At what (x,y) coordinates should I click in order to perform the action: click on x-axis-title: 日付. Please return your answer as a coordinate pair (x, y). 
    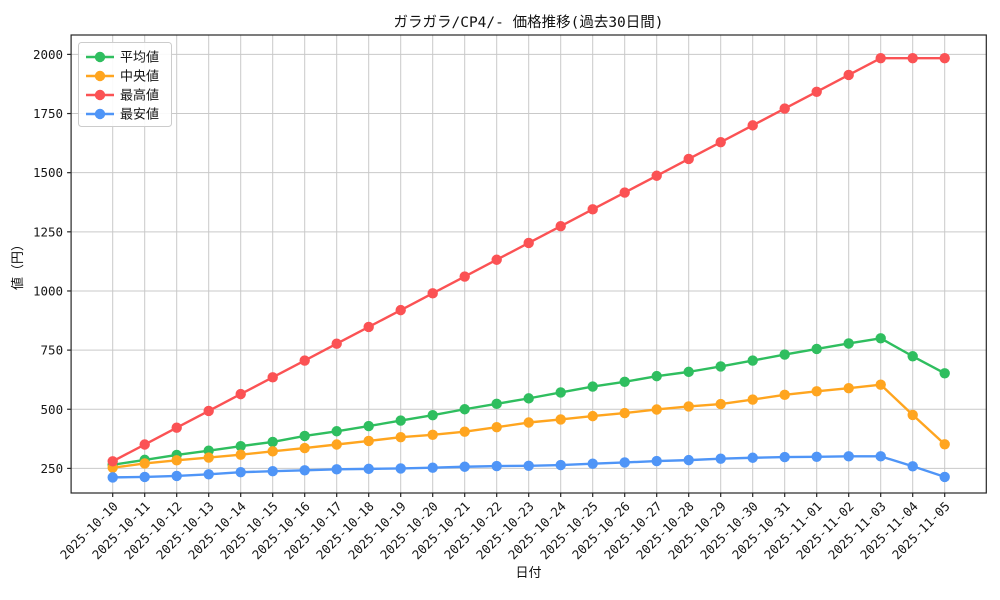
    Looking at the image, I should click on (528, 573).